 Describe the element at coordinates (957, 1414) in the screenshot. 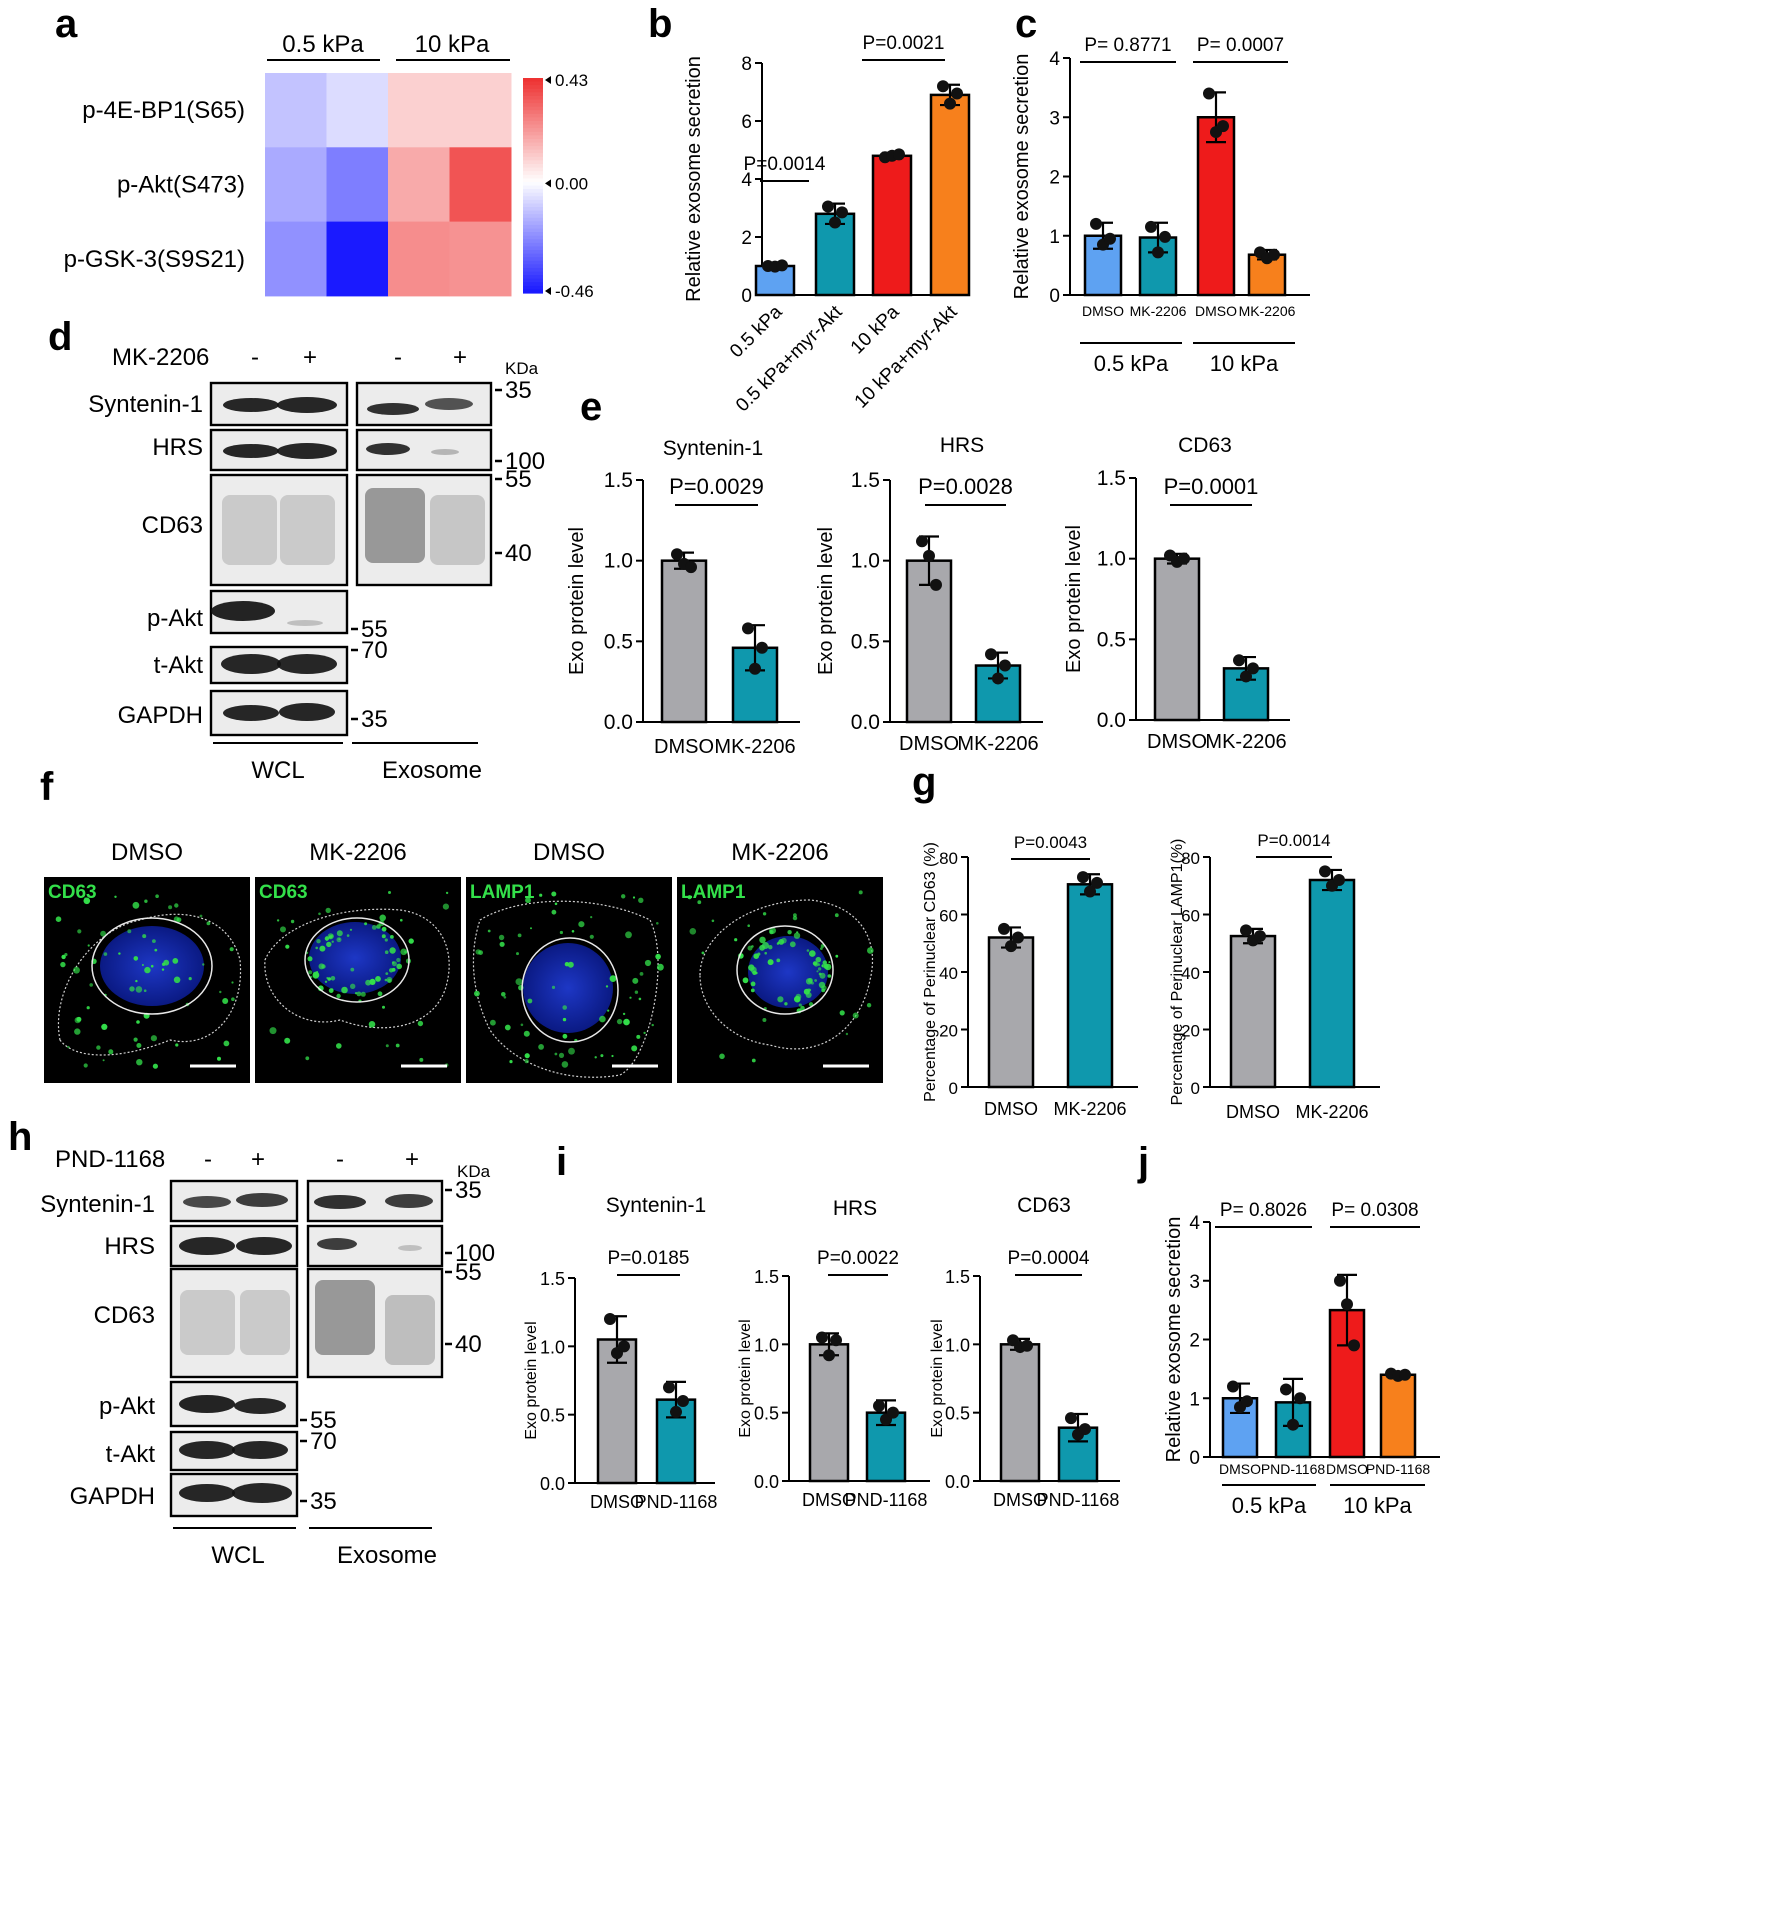

I see `y-tick-label: 0.5` at that location.